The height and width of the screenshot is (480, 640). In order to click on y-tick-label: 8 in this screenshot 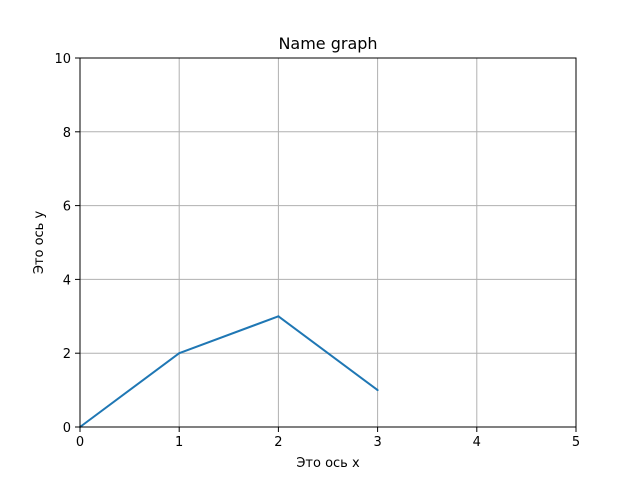, I will do `click(67, 133)`.